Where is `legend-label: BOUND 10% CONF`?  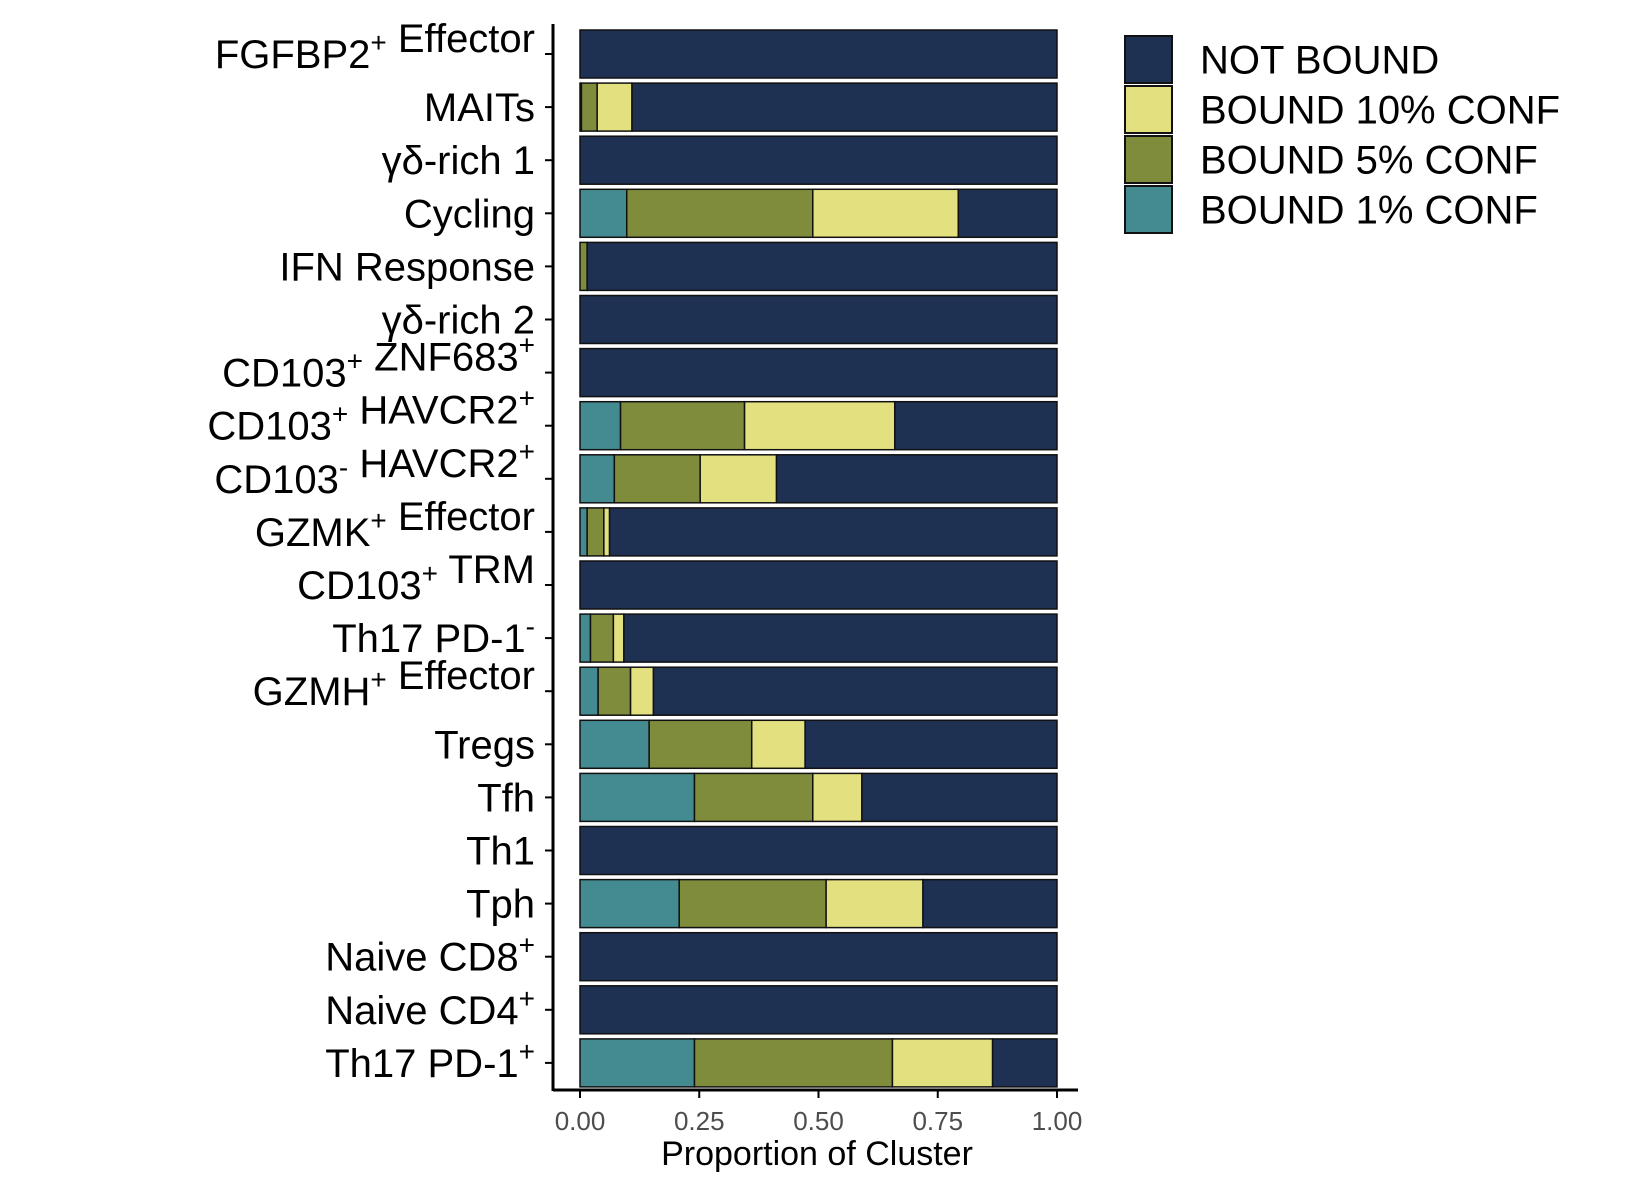 legend-label: BOUND 10% CONF is located at coordinates (1380, 111).